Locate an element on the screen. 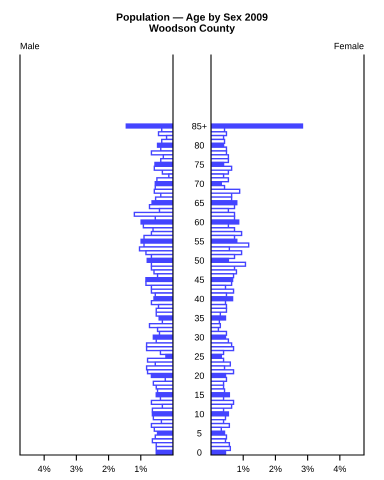  y-tick-label: 45 is located at coordinates (199, 279).